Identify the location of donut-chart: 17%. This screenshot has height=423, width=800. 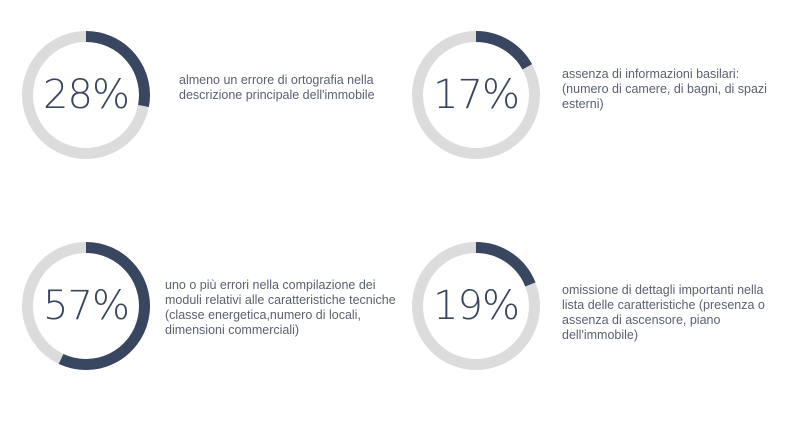
(476, 95).